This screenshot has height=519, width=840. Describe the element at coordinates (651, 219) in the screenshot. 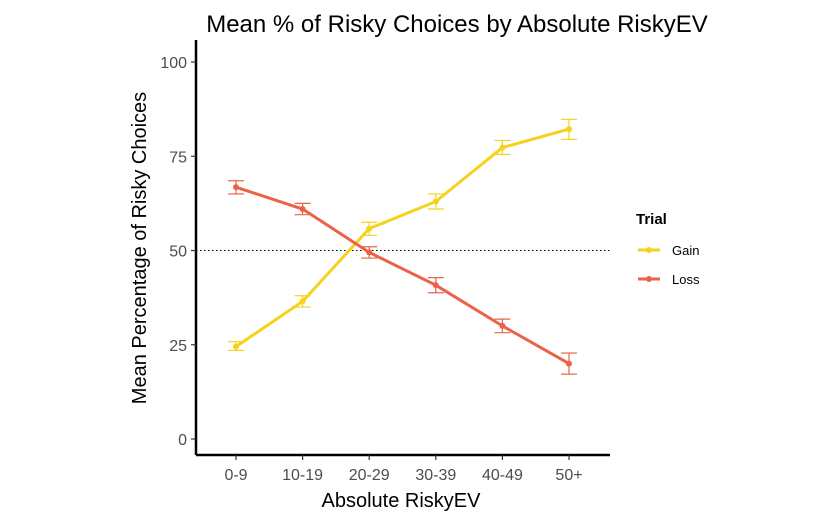

I see `legend-title: Trial` at that location.